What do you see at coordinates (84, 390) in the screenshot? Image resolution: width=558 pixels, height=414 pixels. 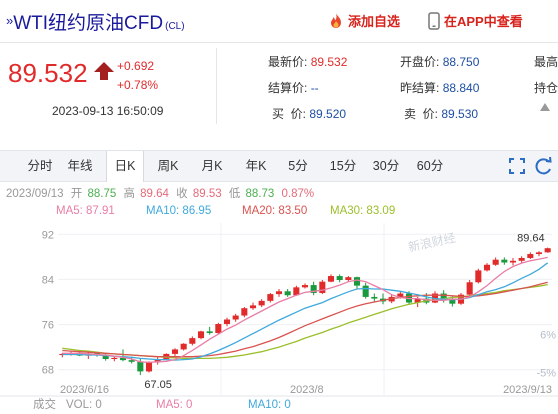 I see `x-tick-label: 2023/6/16` at bounding box center [84, 390].